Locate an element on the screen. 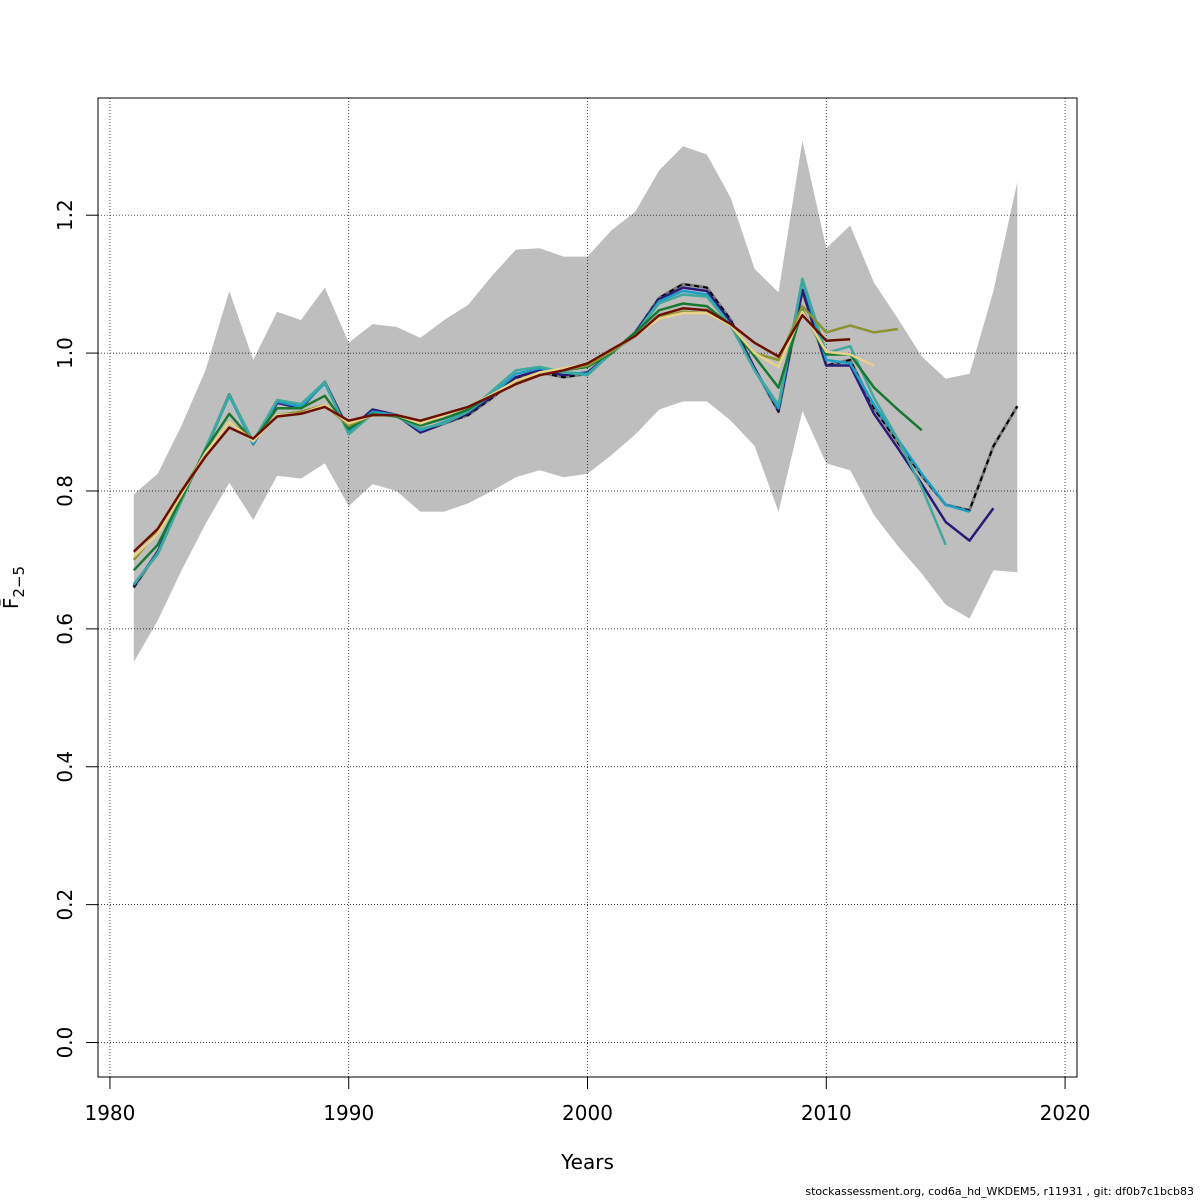  y-tick-label: 0.2 is located at coordinates (65, 905).